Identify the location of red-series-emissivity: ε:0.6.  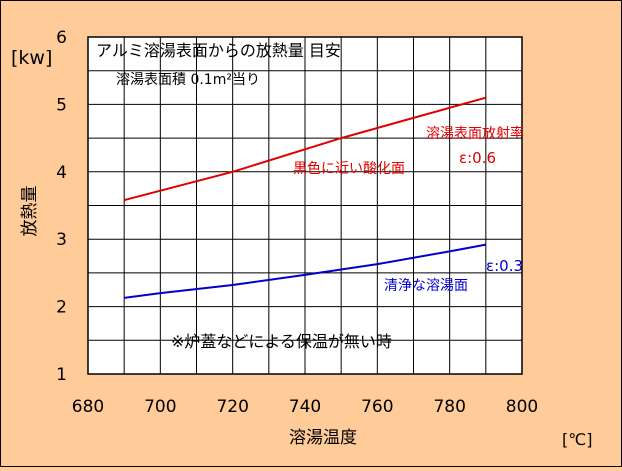
(477, 158).